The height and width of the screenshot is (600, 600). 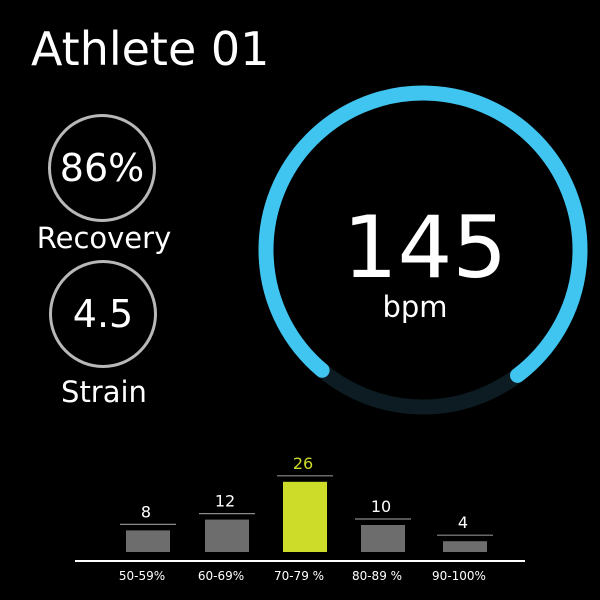 I want to click on zone-count-label: 4, so click(x=463, y=522).